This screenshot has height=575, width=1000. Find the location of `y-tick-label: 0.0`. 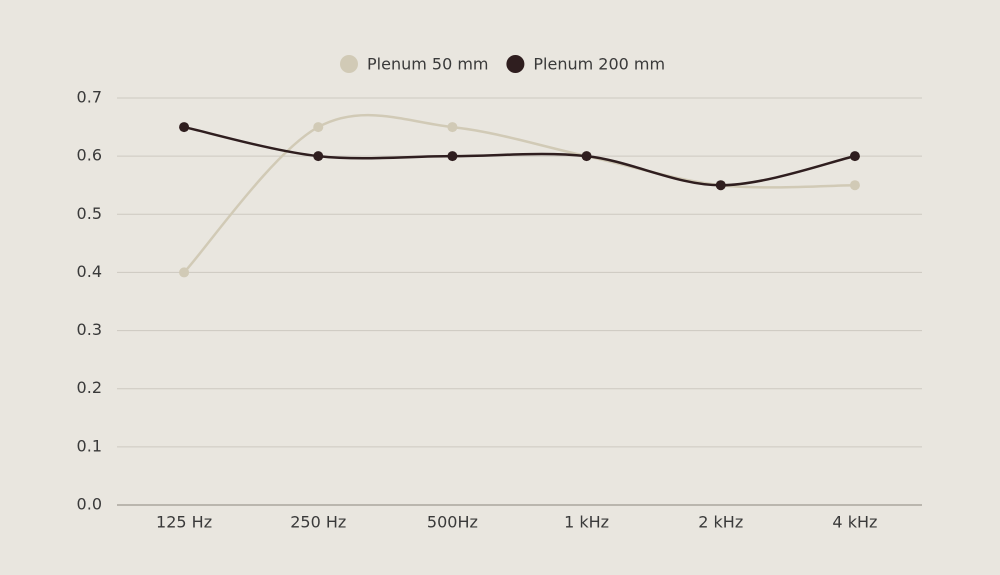

y-tick-label: 0.0 is located at coordinates (89, 504).